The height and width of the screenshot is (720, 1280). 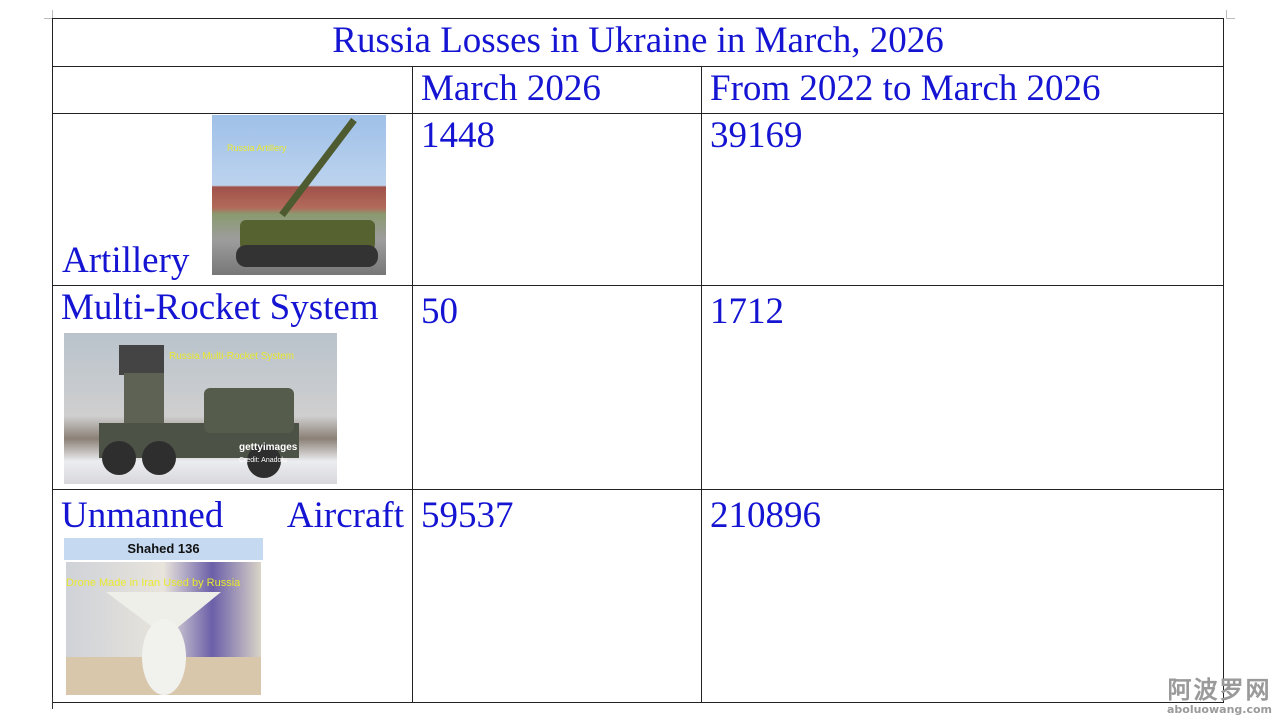 What do you see at coordinates (153, 583) in the screenshot?
I see `image-caption: Drone Made in Iran Used by Russia` at bounding box center [153, 583].